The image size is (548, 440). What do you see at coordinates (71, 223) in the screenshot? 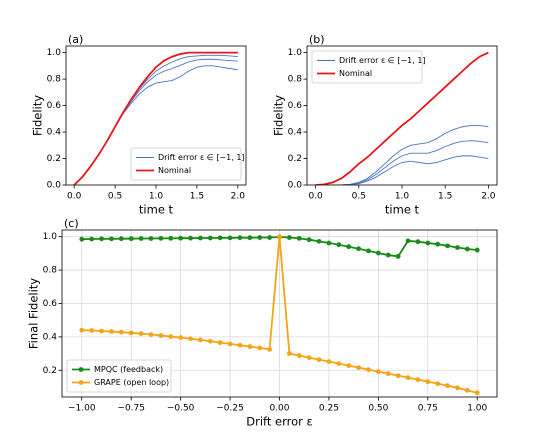
I see `panel-label: (c)` at bounding box center [71, 223].